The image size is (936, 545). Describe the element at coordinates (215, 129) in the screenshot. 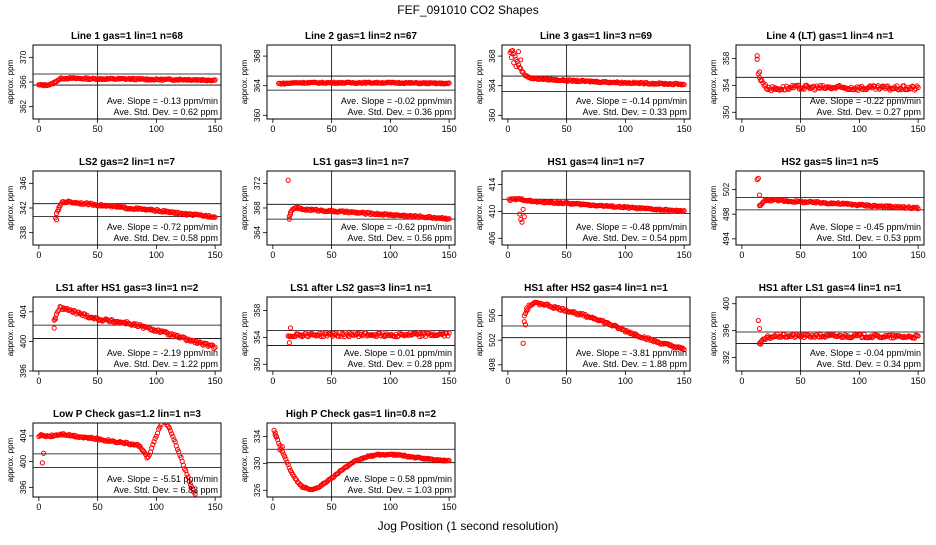

I see `x-tick-label: 150` at that location.